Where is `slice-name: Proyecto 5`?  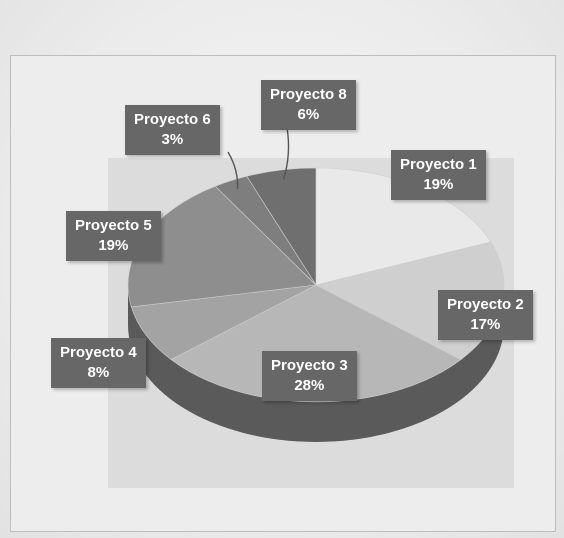 slice-name: Proyecto 5 is located at coordinates (113, 225).